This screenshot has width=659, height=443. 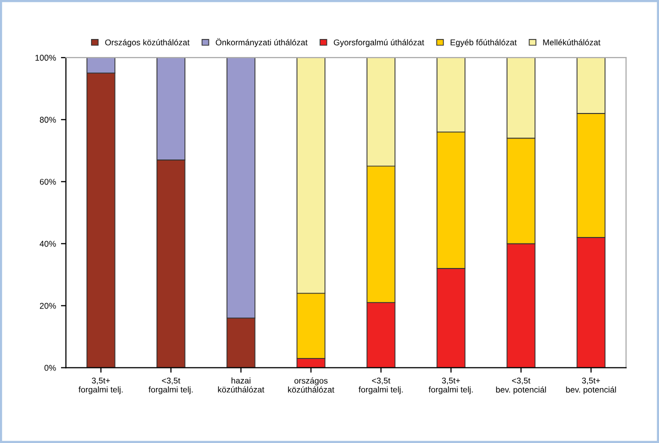 I want to click on legend-label: Országos közúthálózat, so click(x=147, y=43).